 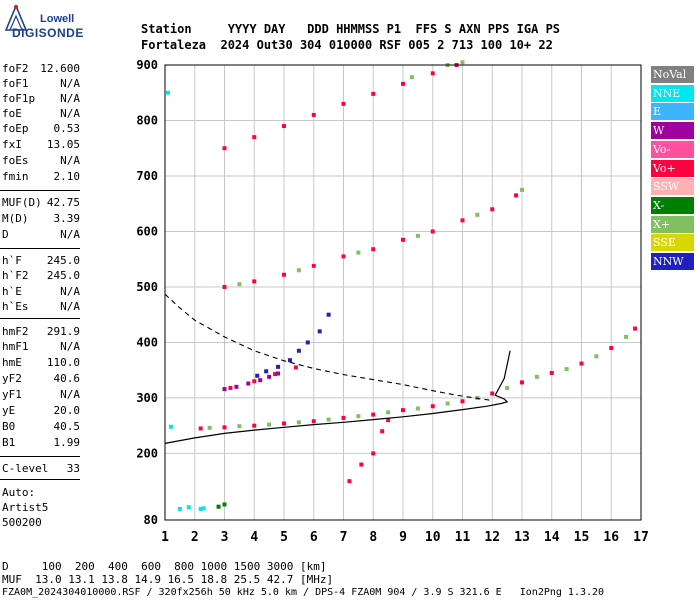 What do you see at coordinates (41, 177) in the screenshot?
I see `param-row-fmin: fmin 2.10` at bounding box center [41, 177].